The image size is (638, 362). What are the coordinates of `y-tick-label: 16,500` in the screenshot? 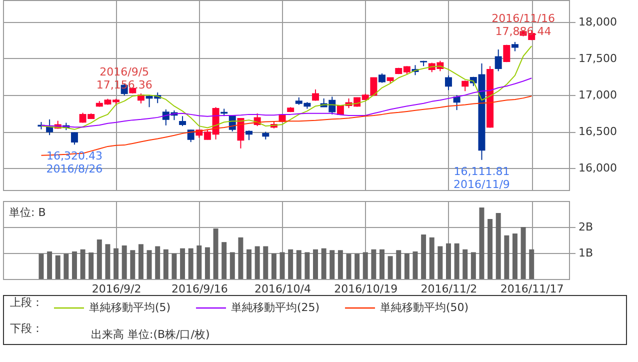 It's located at (597, 131).